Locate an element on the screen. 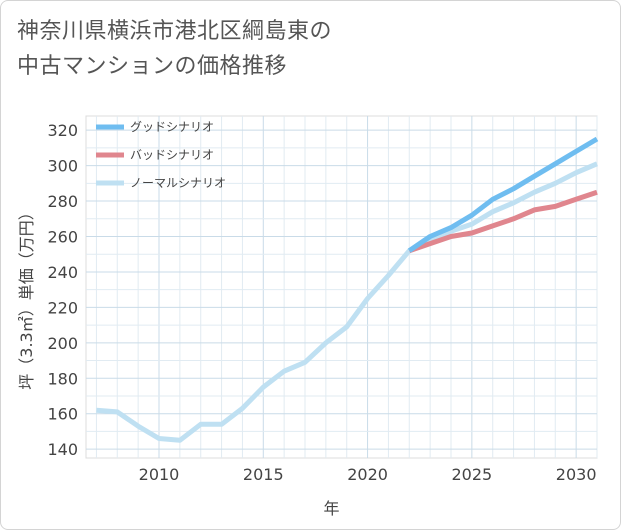 This screenshot has width=621, height=530. x-axis-title: 年 is located at coordinates (331, 508).